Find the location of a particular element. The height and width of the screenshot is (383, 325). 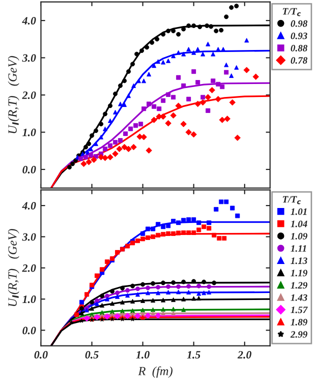

x-tick-label: 2.0 is located at coordinates (245, 355).